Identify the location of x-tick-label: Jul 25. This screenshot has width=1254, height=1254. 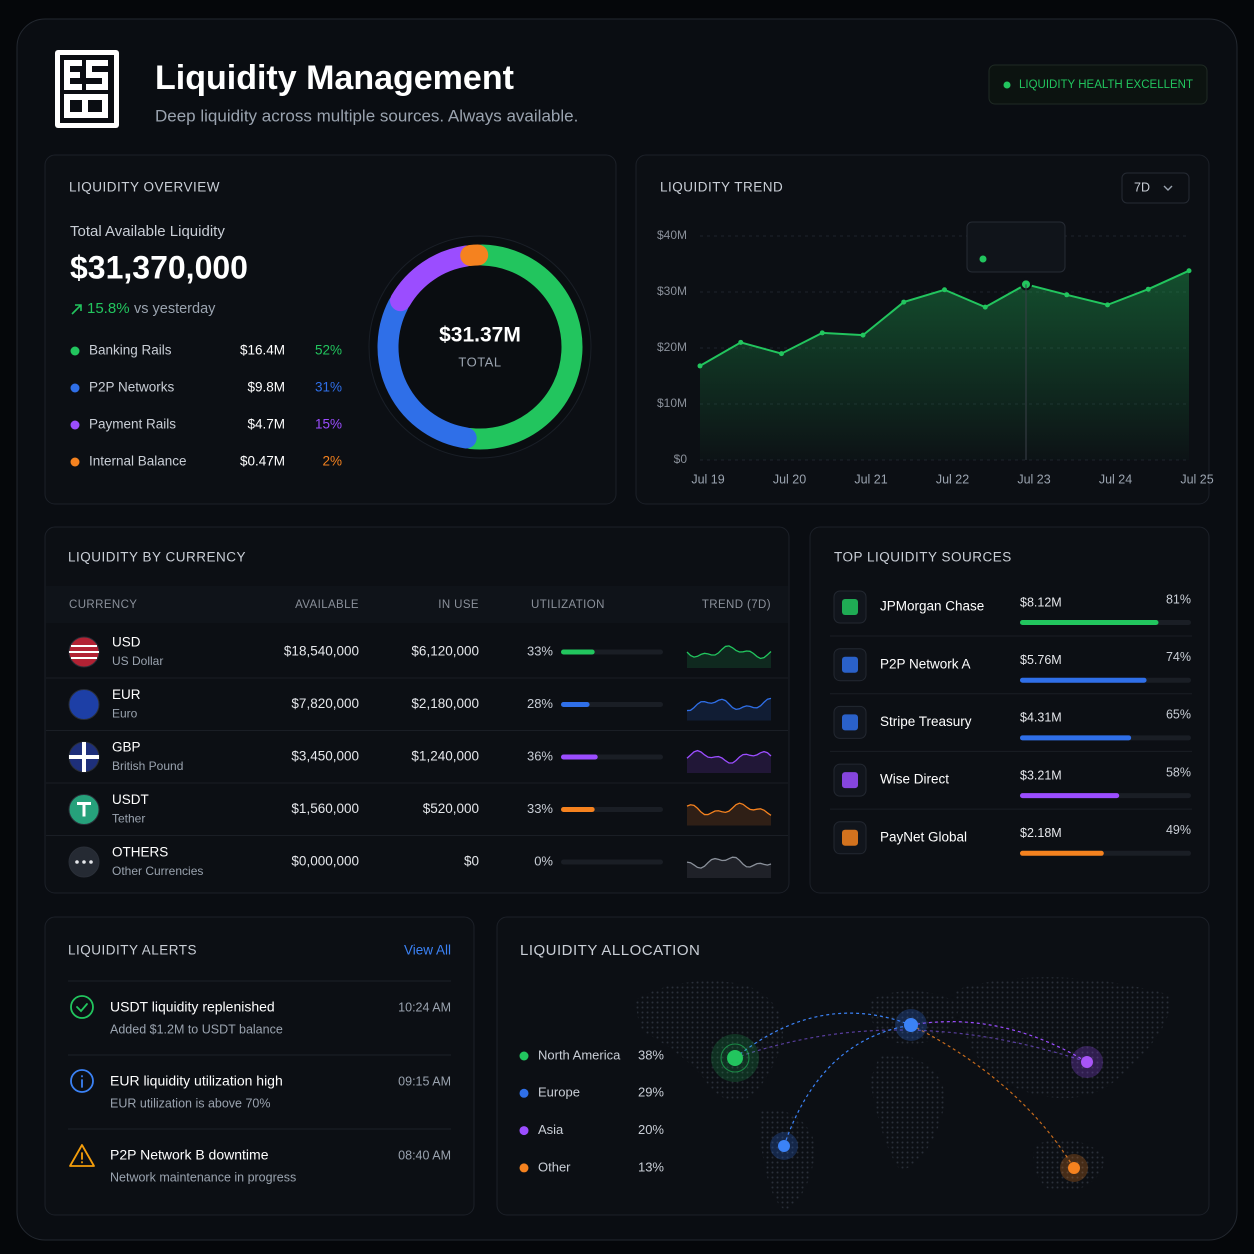
(1196, 479).